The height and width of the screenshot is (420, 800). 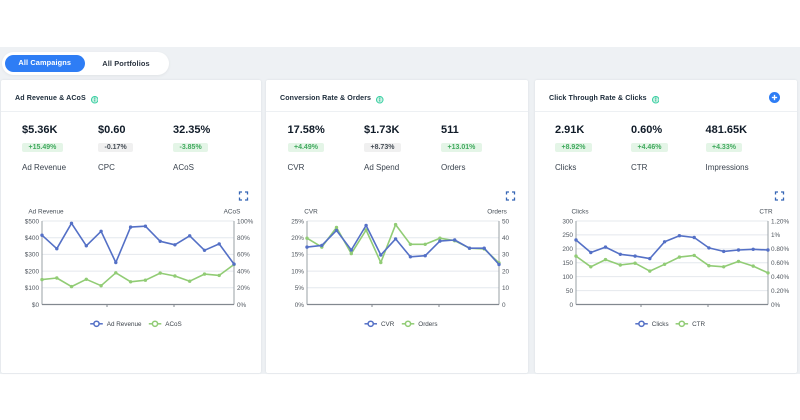 I want to click on svg-text: 1.20%, so click(x=780, y=221).